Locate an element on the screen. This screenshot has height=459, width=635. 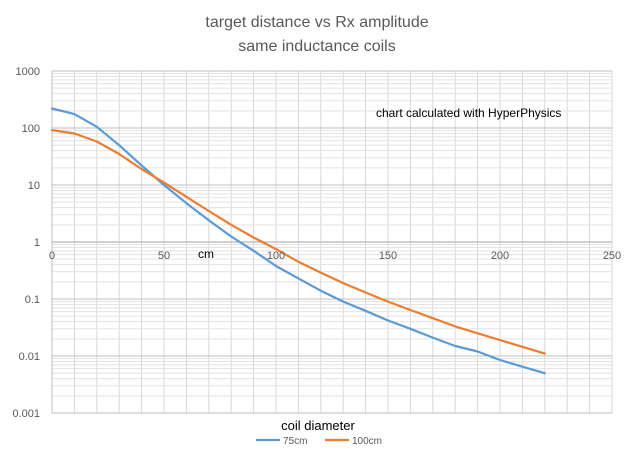
x-tick-label: 150 is located at coordinates (388, 256).